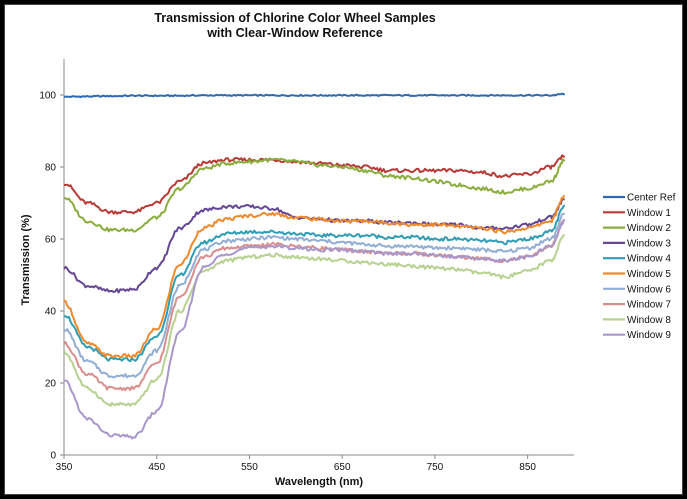  Describe the element at coordinates (649, 305) in the screenshot. I see `legend-label-window-7: Window 7` at that location.